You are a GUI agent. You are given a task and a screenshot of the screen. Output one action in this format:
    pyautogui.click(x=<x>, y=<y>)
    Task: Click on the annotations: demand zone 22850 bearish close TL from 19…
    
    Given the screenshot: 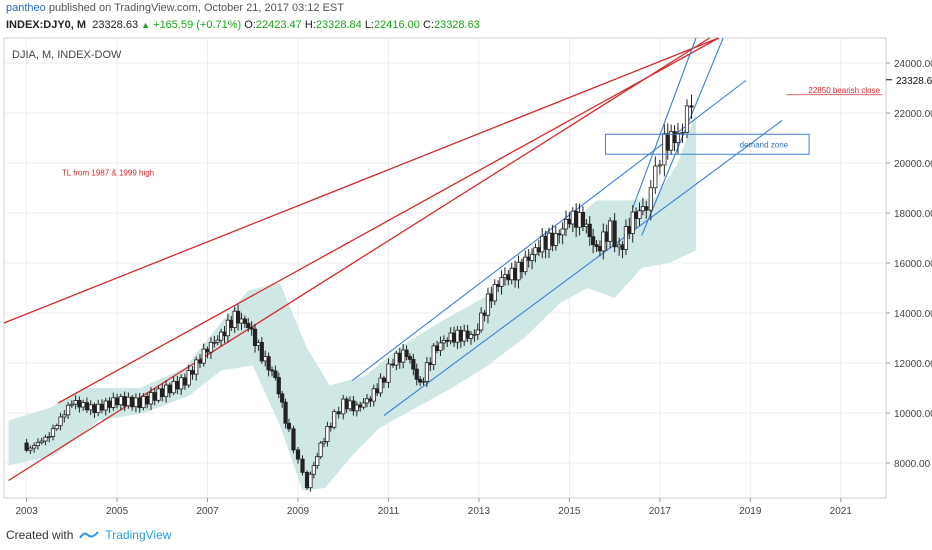 What is the action you would take?
    pyautogui.click(x=472, y=132)
    